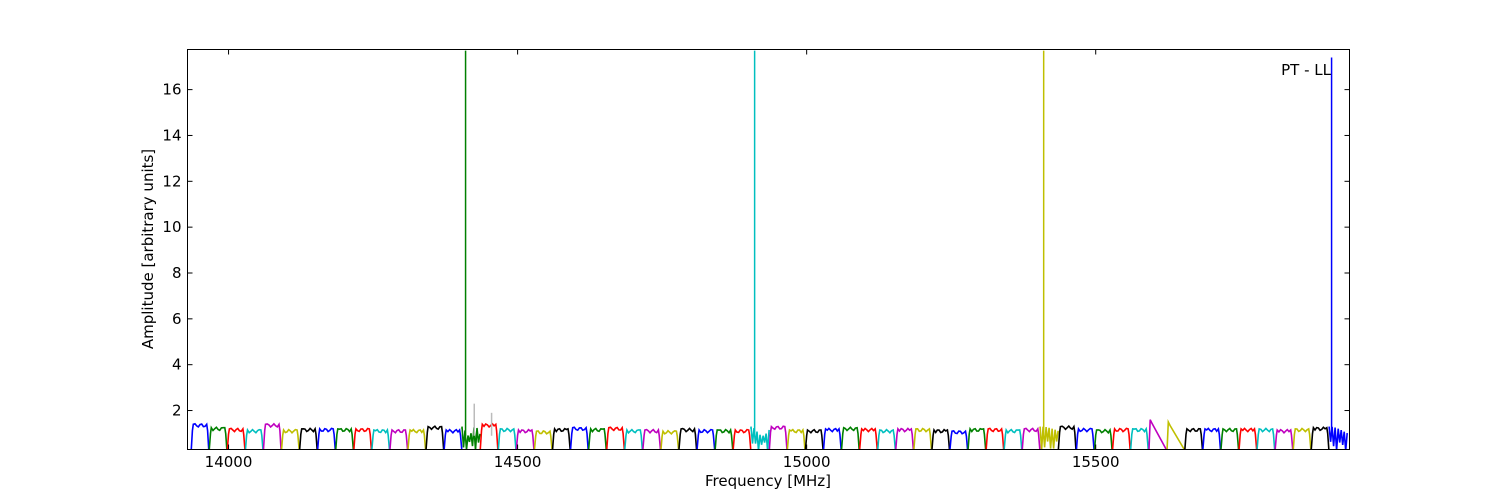 The width and height of the screenshot is (1500, 500). What do you see at coordinates (148, 249) in the screenshot?
I see `y-axis-label: Amplitude [arbitrary units]` at bounding box center [148, 249].